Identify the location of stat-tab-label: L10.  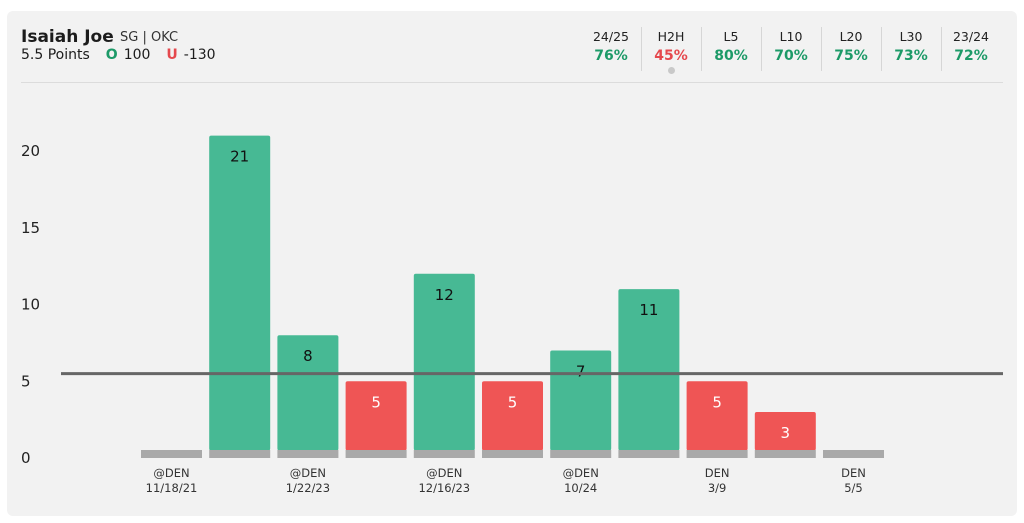
(791, 36).